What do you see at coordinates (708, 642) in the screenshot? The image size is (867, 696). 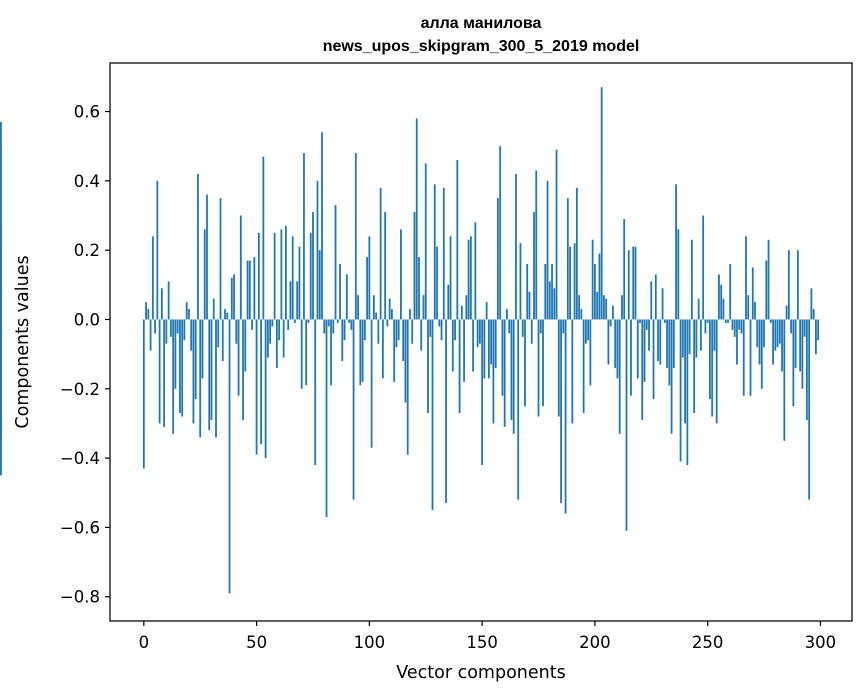 I see `x-tick-label: 250` at bounding box center [708, 642].